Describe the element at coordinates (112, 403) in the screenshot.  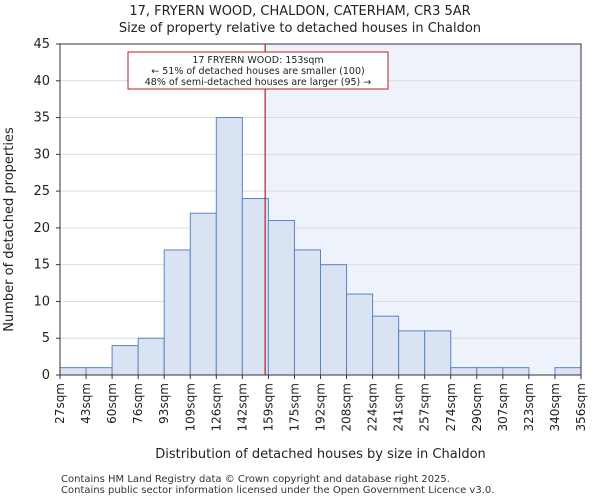
I see `x-tick-label: 60sqm` at that location.